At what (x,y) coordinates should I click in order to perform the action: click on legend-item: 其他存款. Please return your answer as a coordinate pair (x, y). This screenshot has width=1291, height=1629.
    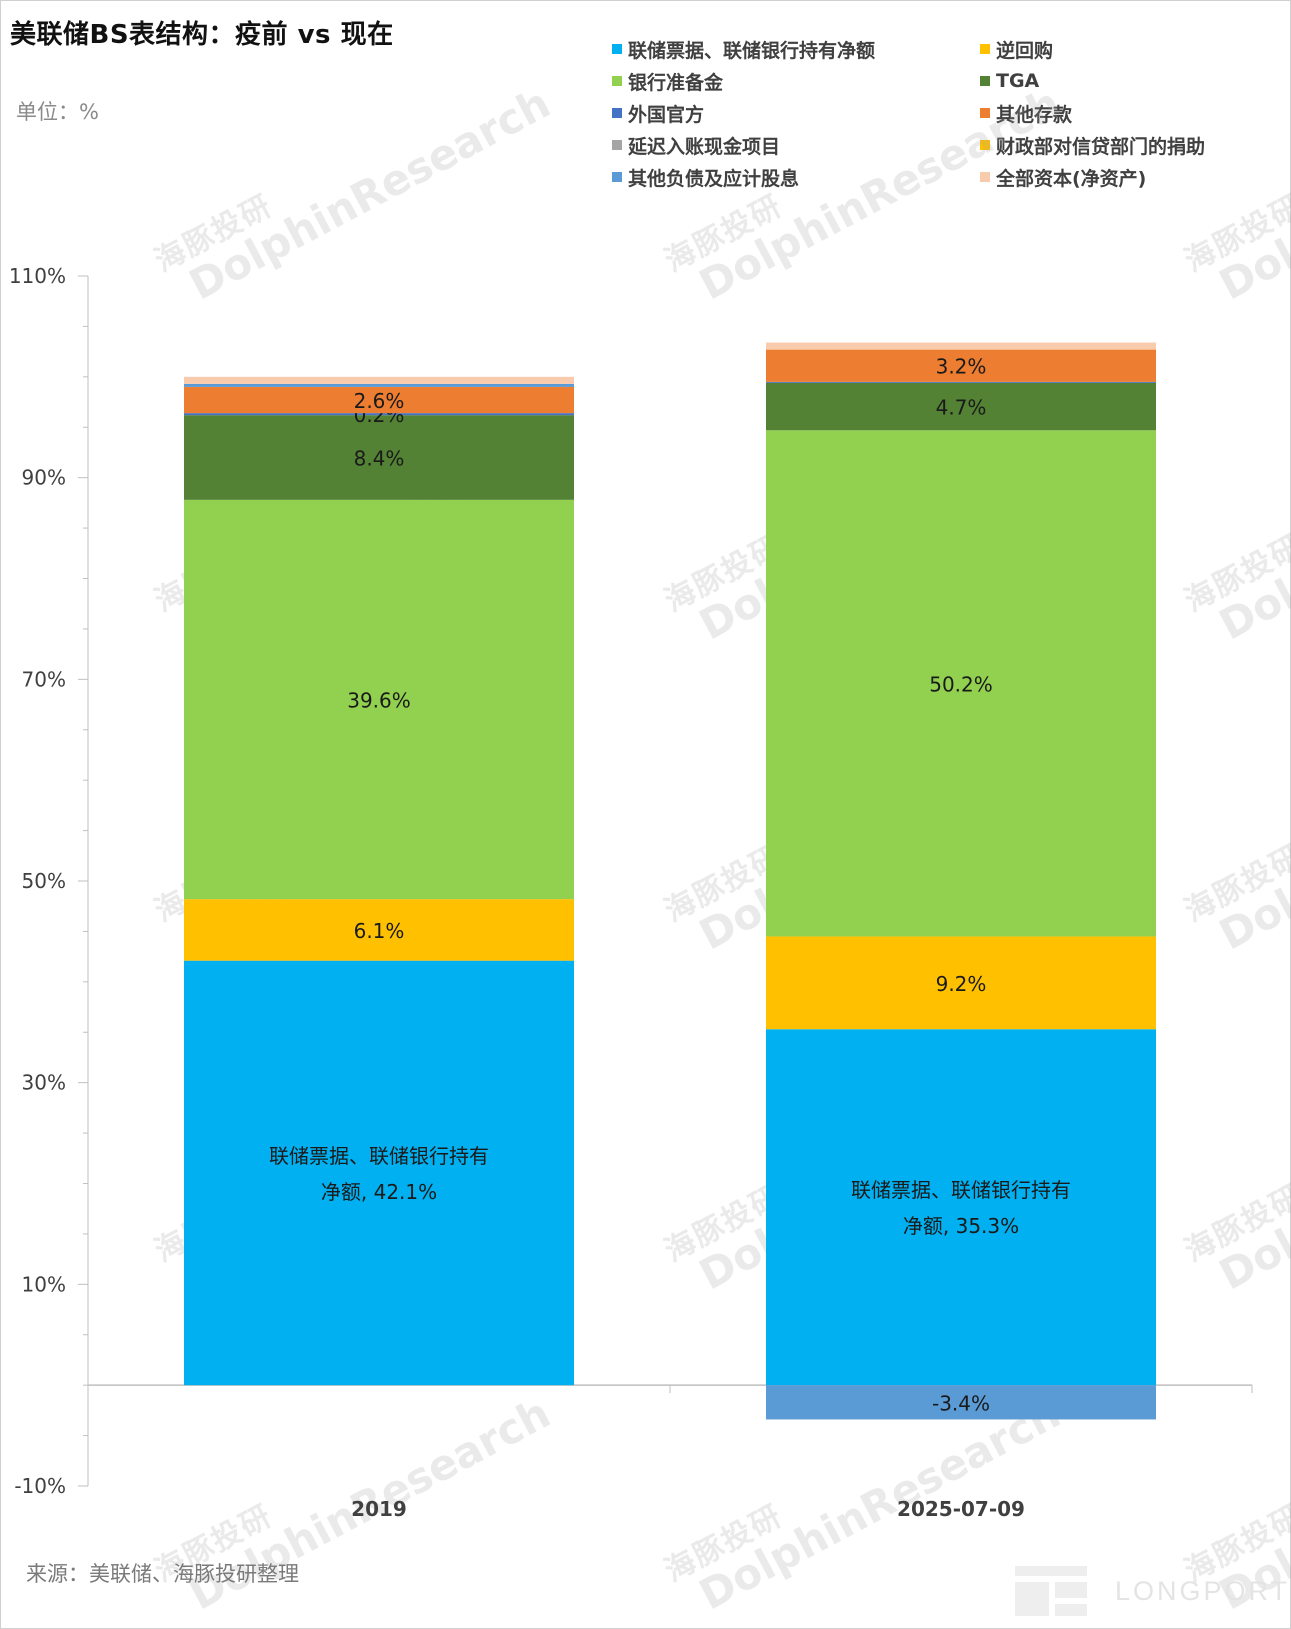
    Looking at the image, I should click on (1106, 114).